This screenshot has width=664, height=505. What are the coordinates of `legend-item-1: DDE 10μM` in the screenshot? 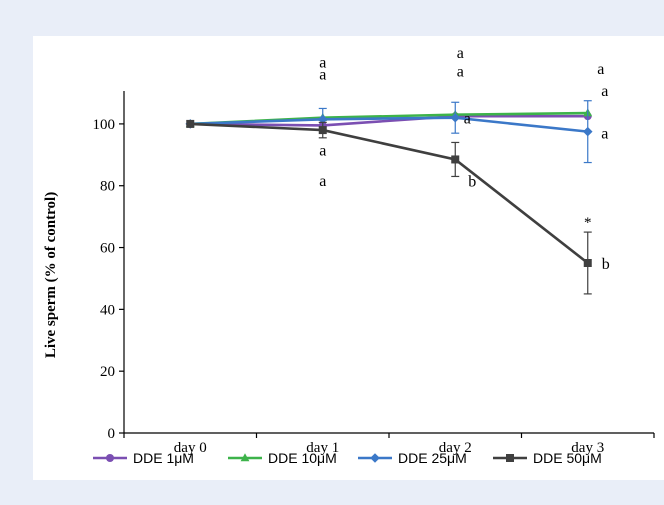 It's located at (282, 458).